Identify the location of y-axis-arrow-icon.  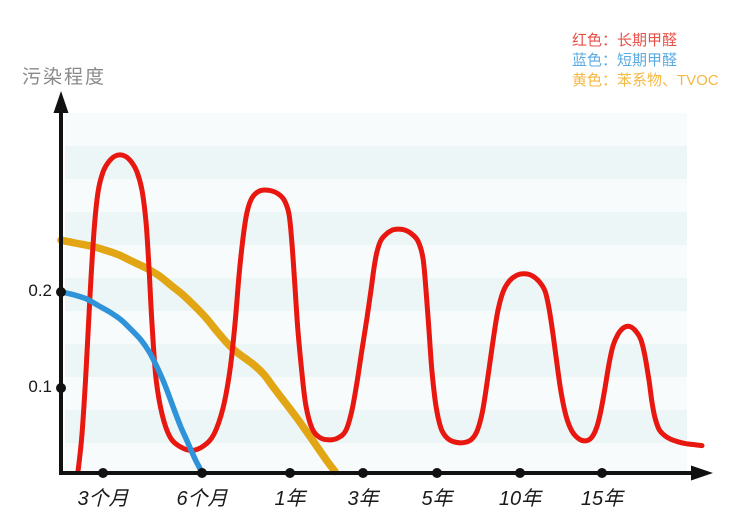
(61, 102).